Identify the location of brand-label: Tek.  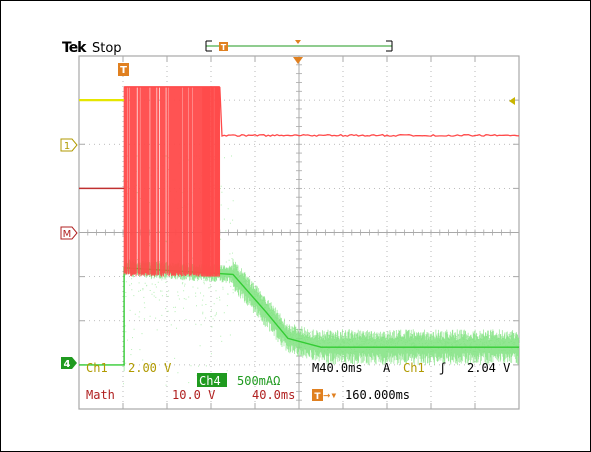
(74, 48).